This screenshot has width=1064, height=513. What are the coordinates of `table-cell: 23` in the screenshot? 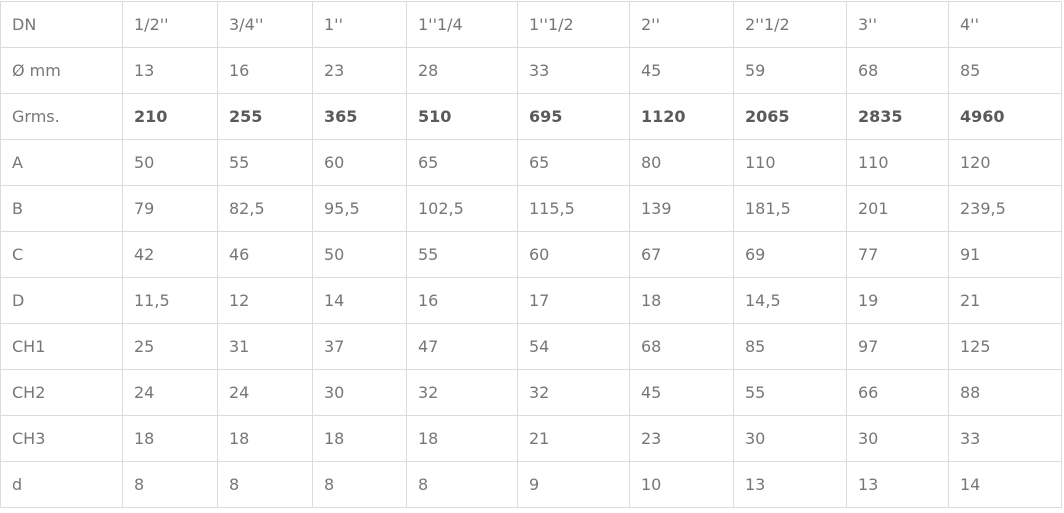 It's located at (681, 438).